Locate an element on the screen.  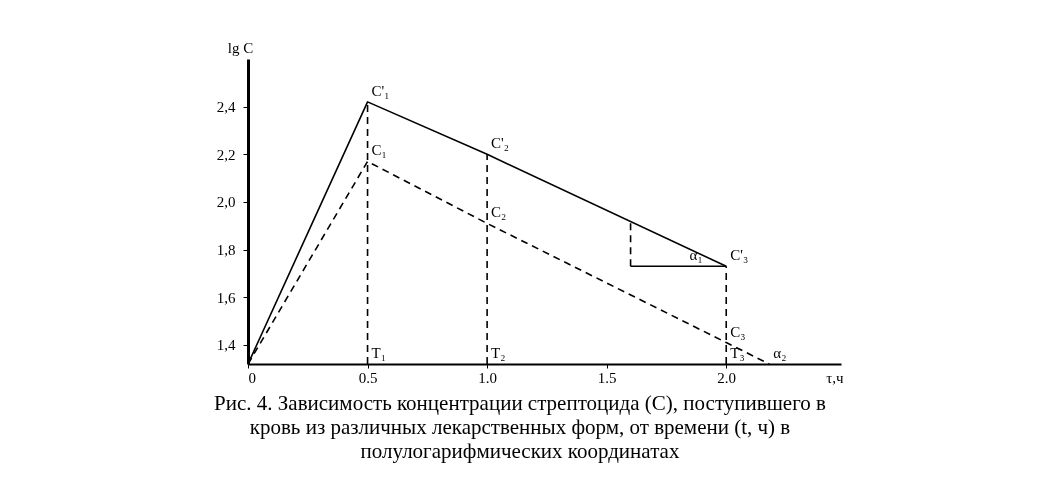
annotation: T₂ is located at coordinates (498, 353).